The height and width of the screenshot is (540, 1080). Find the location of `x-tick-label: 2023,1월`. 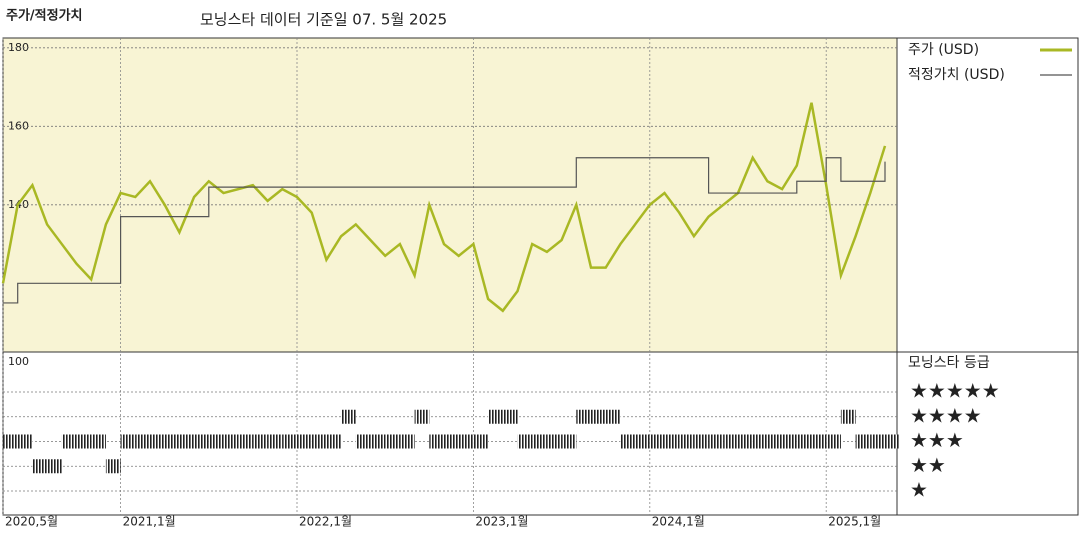

x-tick-label: 2023,1월 is located at coordinates (501, 522).